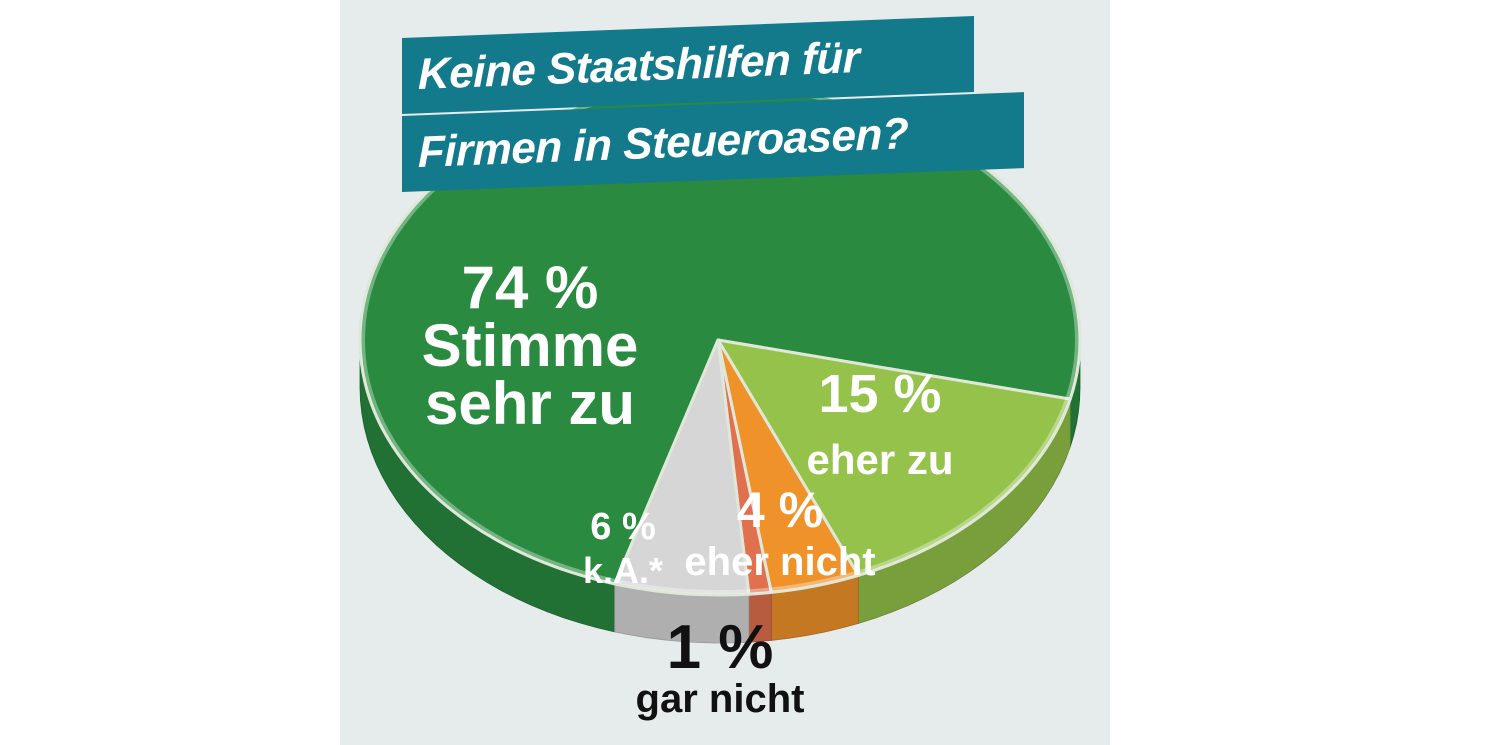 The width and height of the screenshot is (1500, 745). I want to click on category-label-gar_nicht: gar nicht, so click(720, 699).